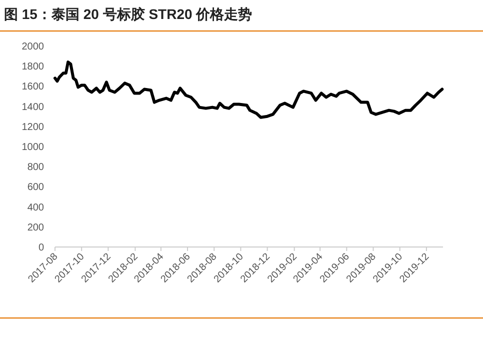 The width and height of the screenshot is (483, 347). What do you see at coordinates (33, 147) in the screenshot?
I see `y-tick-label: 1000` at bounding box center [33, 147].